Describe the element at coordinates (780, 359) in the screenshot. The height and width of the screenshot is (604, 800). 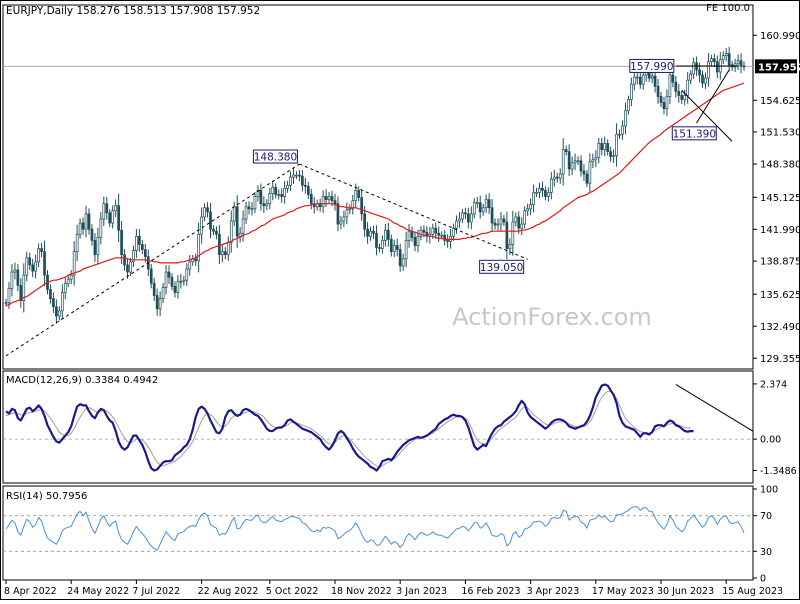
I see `price-tick-label: 129.355` at that location.